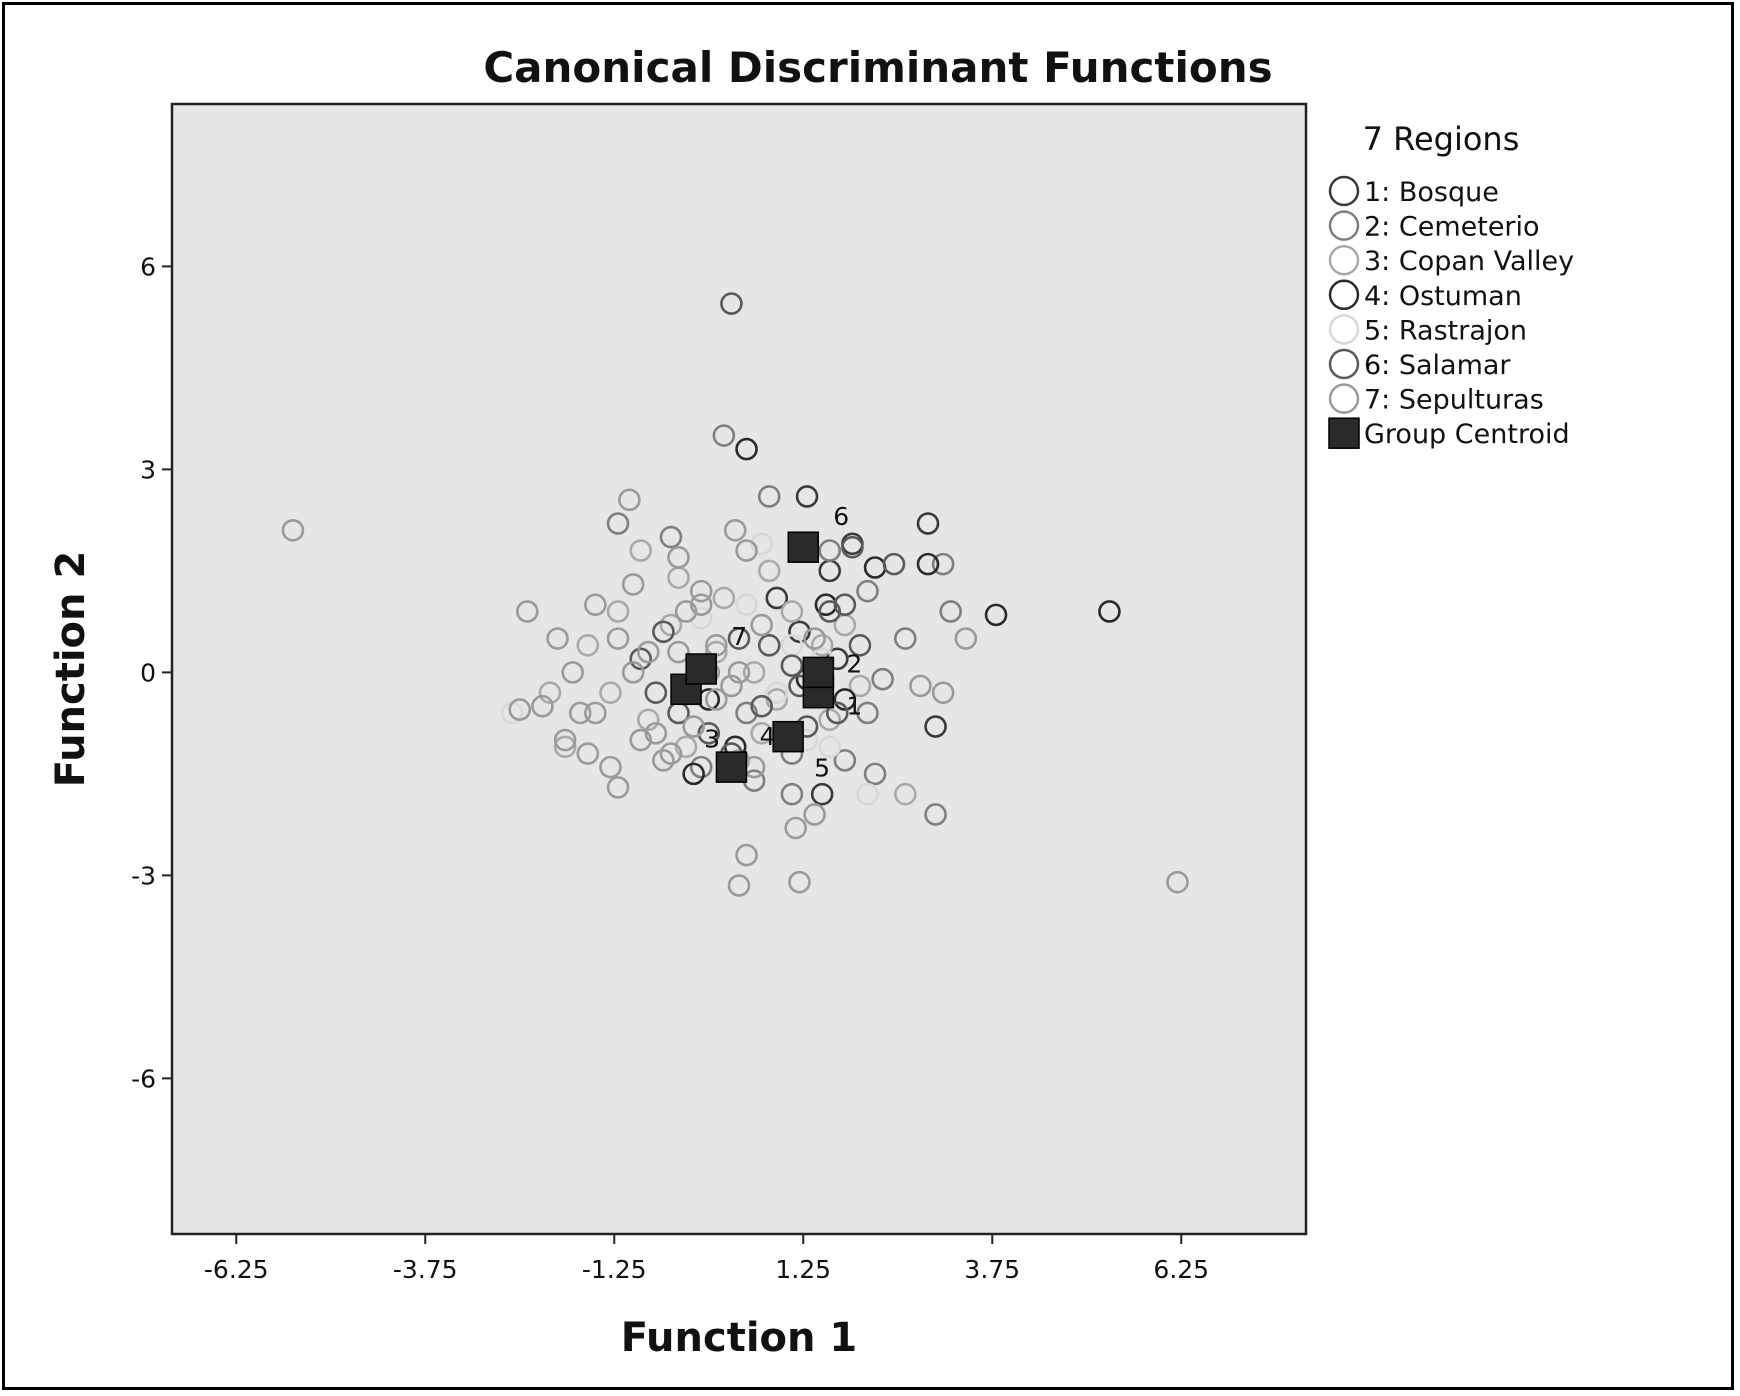 The width and height of the screenshot is (1740, 1396). Describe the element at coordinates (1454, 400) in the screenshot. I see `legend-entry: 7: Sepulturas` at that location.